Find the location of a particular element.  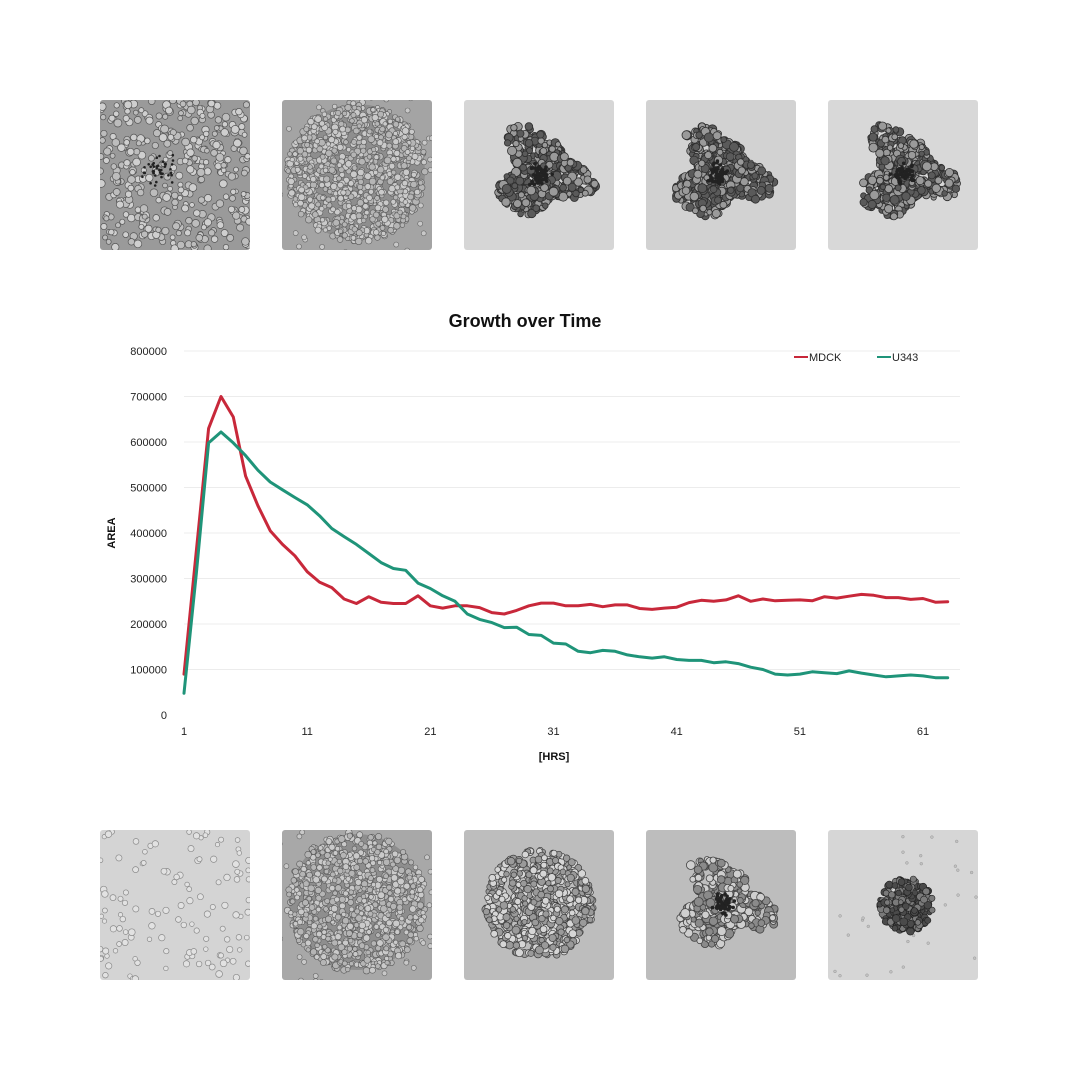

legend-label-mdck: MDCK is located at coordinates (825, 358).